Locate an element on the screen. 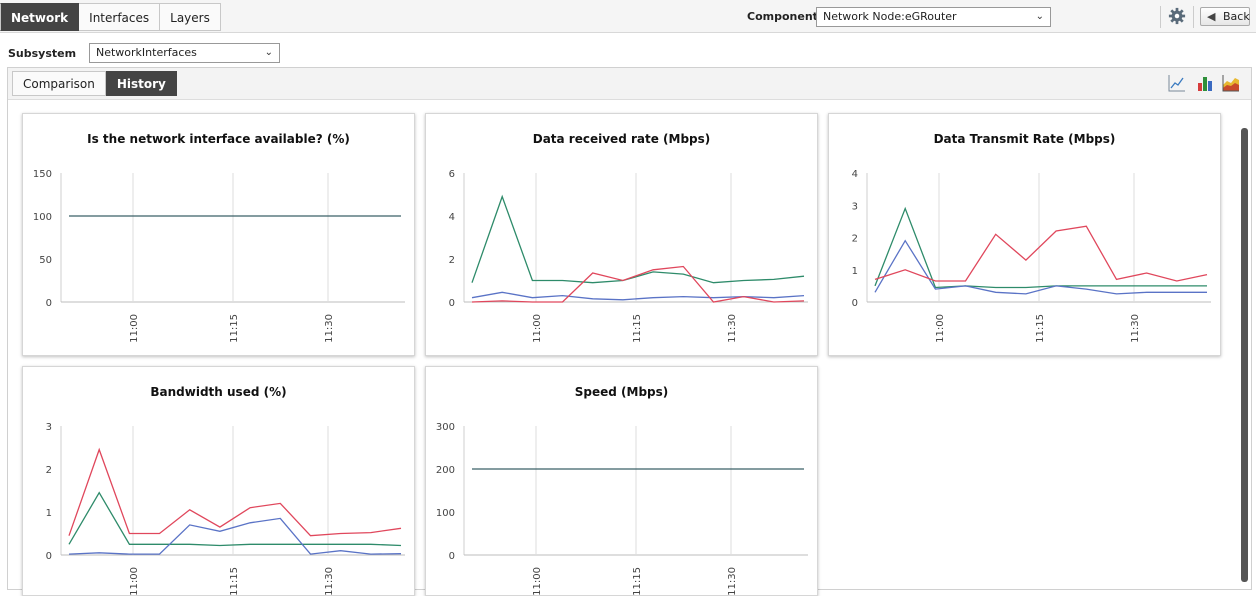 The height and width of the screenshot is (596, 1256). tab-network: Network is located at coordinates (40, 17).